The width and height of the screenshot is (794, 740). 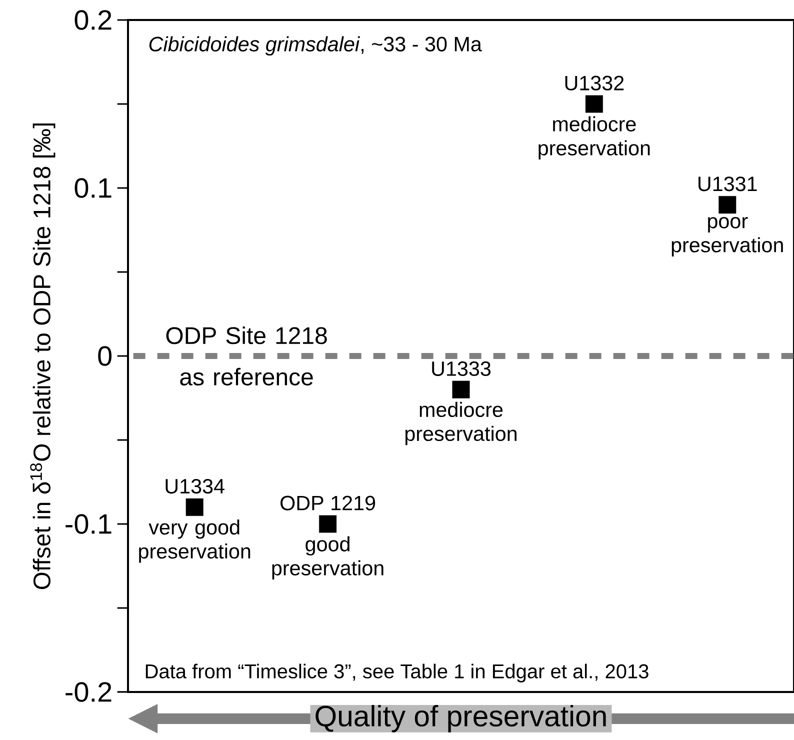 What do you see at coordinates (89, 524) in the screenshot?
I see `y-tick-label: -0.1` at bounding box center [89, 524].